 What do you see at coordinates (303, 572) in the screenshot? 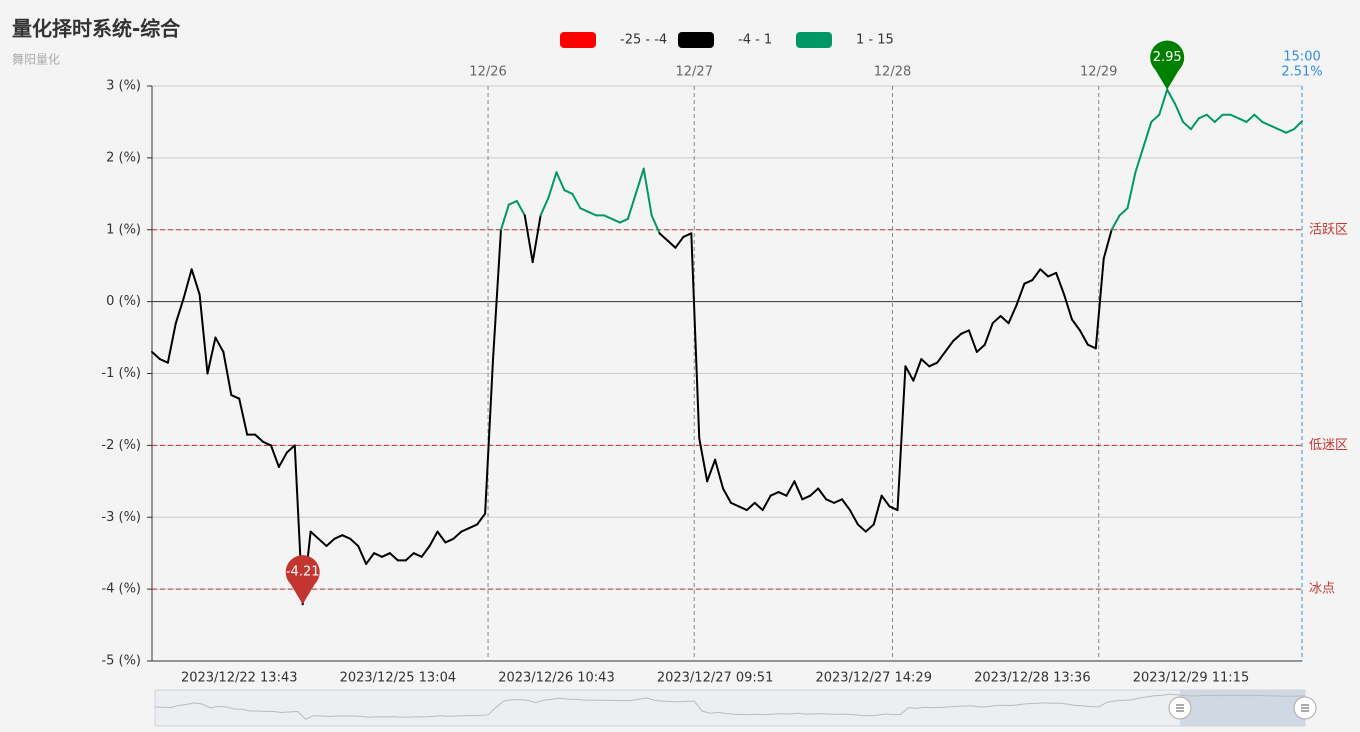
I see `min-pin-label: -4.21` at bounding box center [303, 572].